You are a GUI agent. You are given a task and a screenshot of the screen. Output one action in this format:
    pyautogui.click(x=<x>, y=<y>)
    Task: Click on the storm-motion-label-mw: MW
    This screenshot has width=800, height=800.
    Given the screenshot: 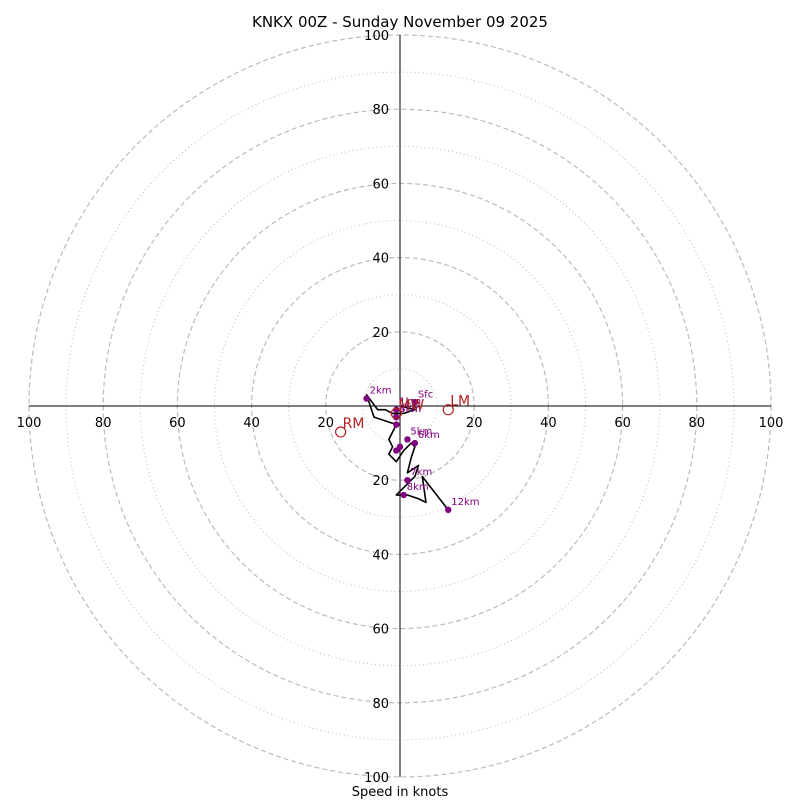 What is the action you would take?
    pyautogui.click(x=411, y=405)
    